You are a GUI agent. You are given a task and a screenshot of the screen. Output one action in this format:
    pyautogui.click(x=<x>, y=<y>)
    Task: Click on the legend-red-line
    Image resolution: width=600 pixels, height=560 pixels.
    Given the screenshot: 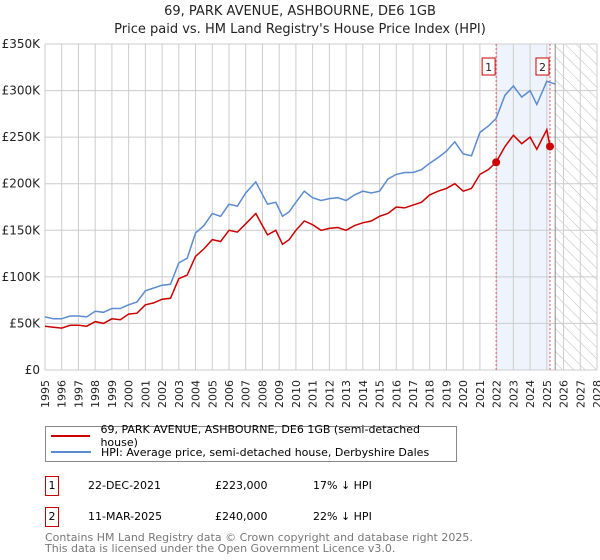 What is the action you would take?
    pyautogui.click(x=71, y=436)
    